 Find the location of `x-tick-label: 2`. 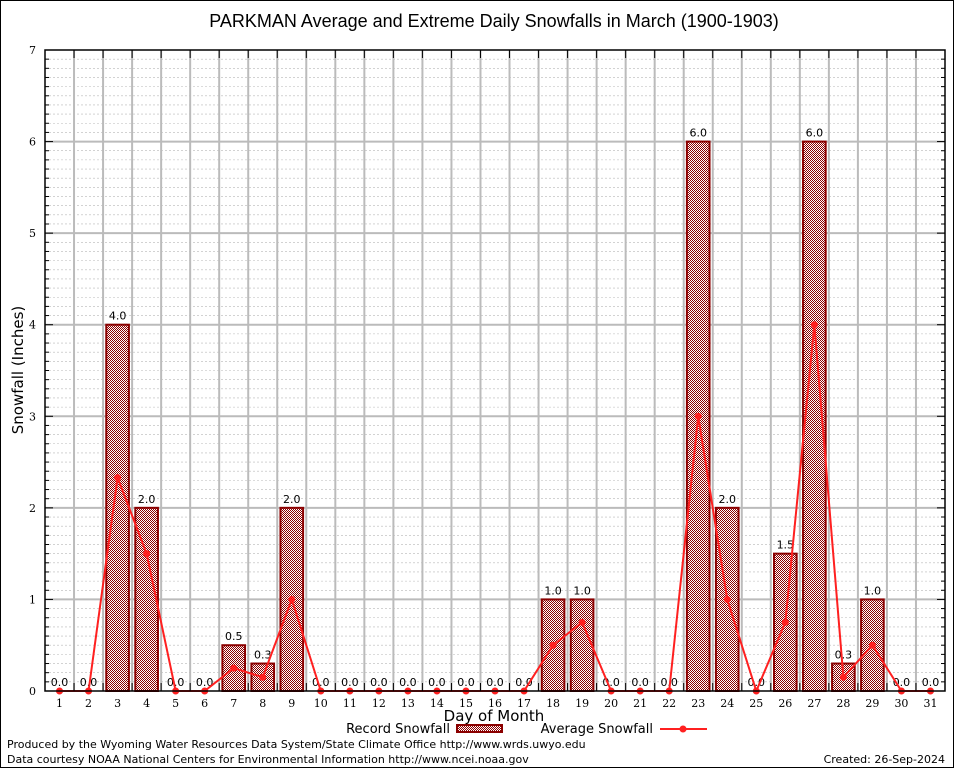

x-tick-label: 2 is located at coordinates (88, 703).